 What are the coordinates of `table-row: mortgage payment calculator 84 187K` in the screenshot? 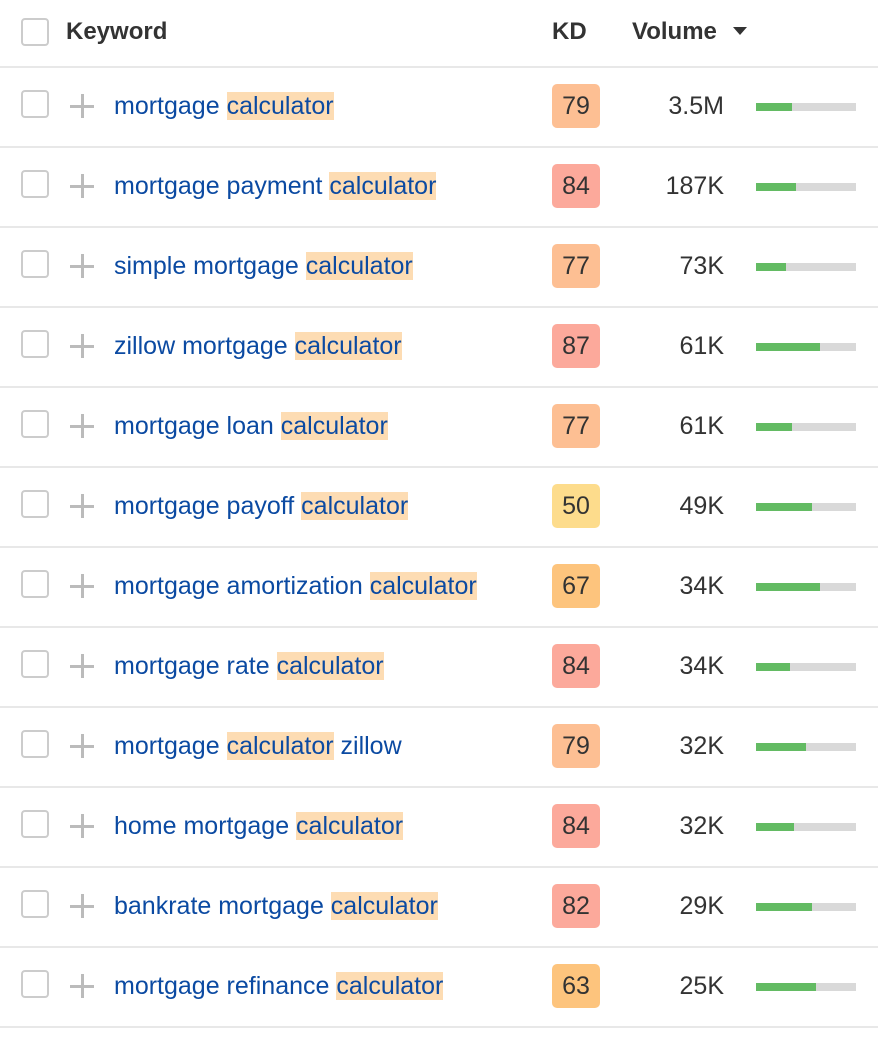 It's located at (439, 188).